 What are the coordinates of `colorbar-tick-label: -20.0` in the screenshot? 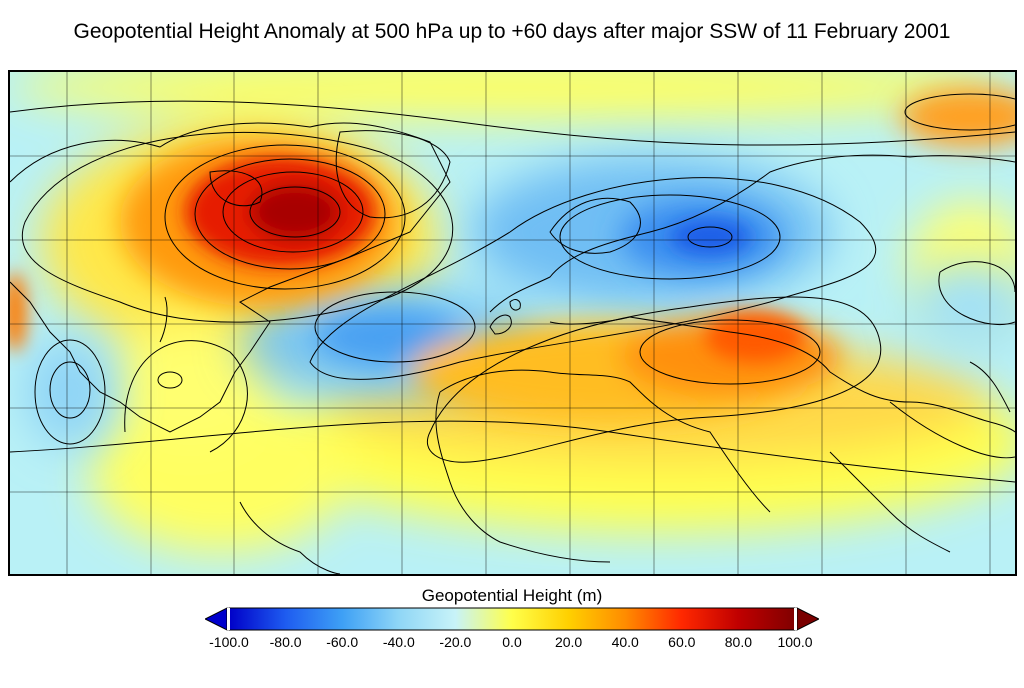 It's located at (455, 642).